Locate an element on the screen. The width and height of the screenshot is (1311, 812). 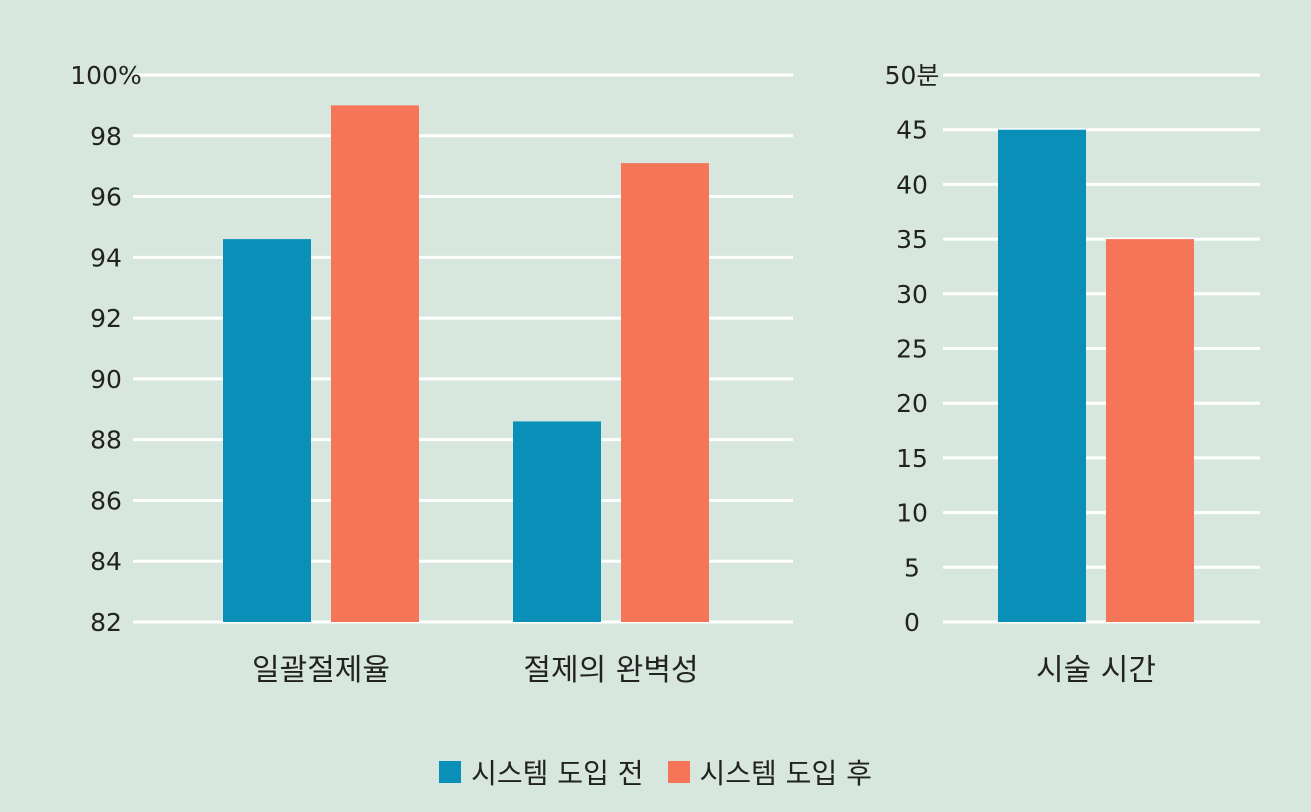
legend-swatch-after is located at coordinates (678, 772).